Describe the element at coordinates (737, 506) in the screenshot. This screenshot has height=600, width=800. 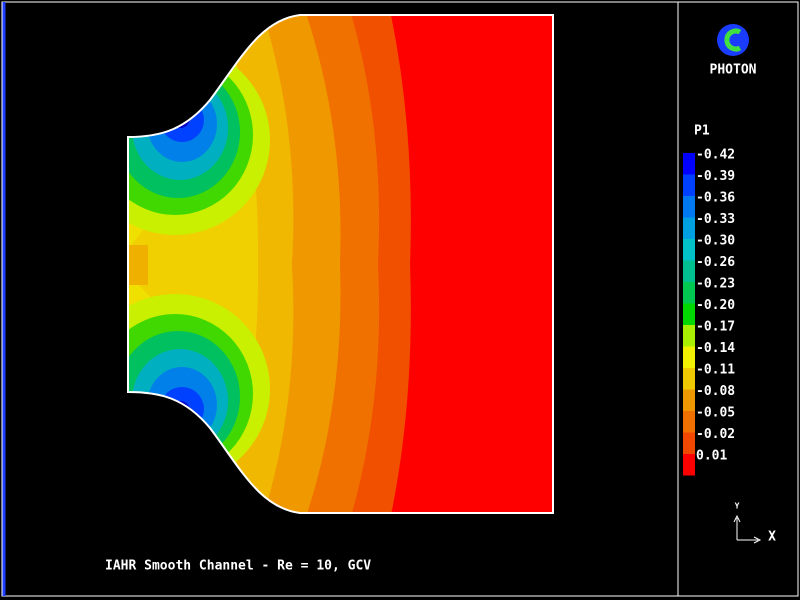
I see `axis-label: Y` at that location.